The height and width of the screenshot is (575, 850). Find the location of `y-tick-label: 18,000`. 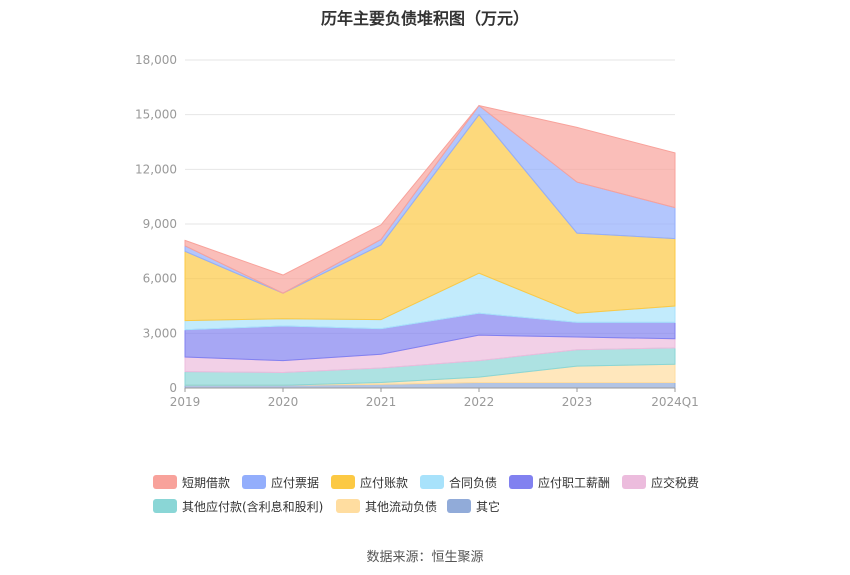

y-tick-label: 18,000 is located at coordinates (156, 60).